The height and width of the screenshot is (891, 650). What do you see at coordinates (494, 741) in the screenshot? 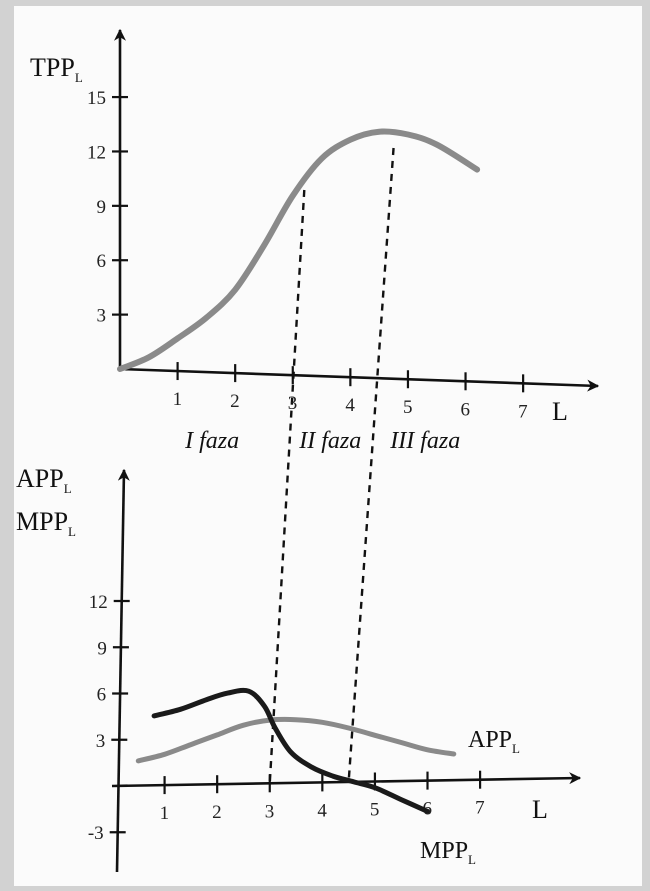
I see `app-series-label: APPL` at bounding box center [494, 741].